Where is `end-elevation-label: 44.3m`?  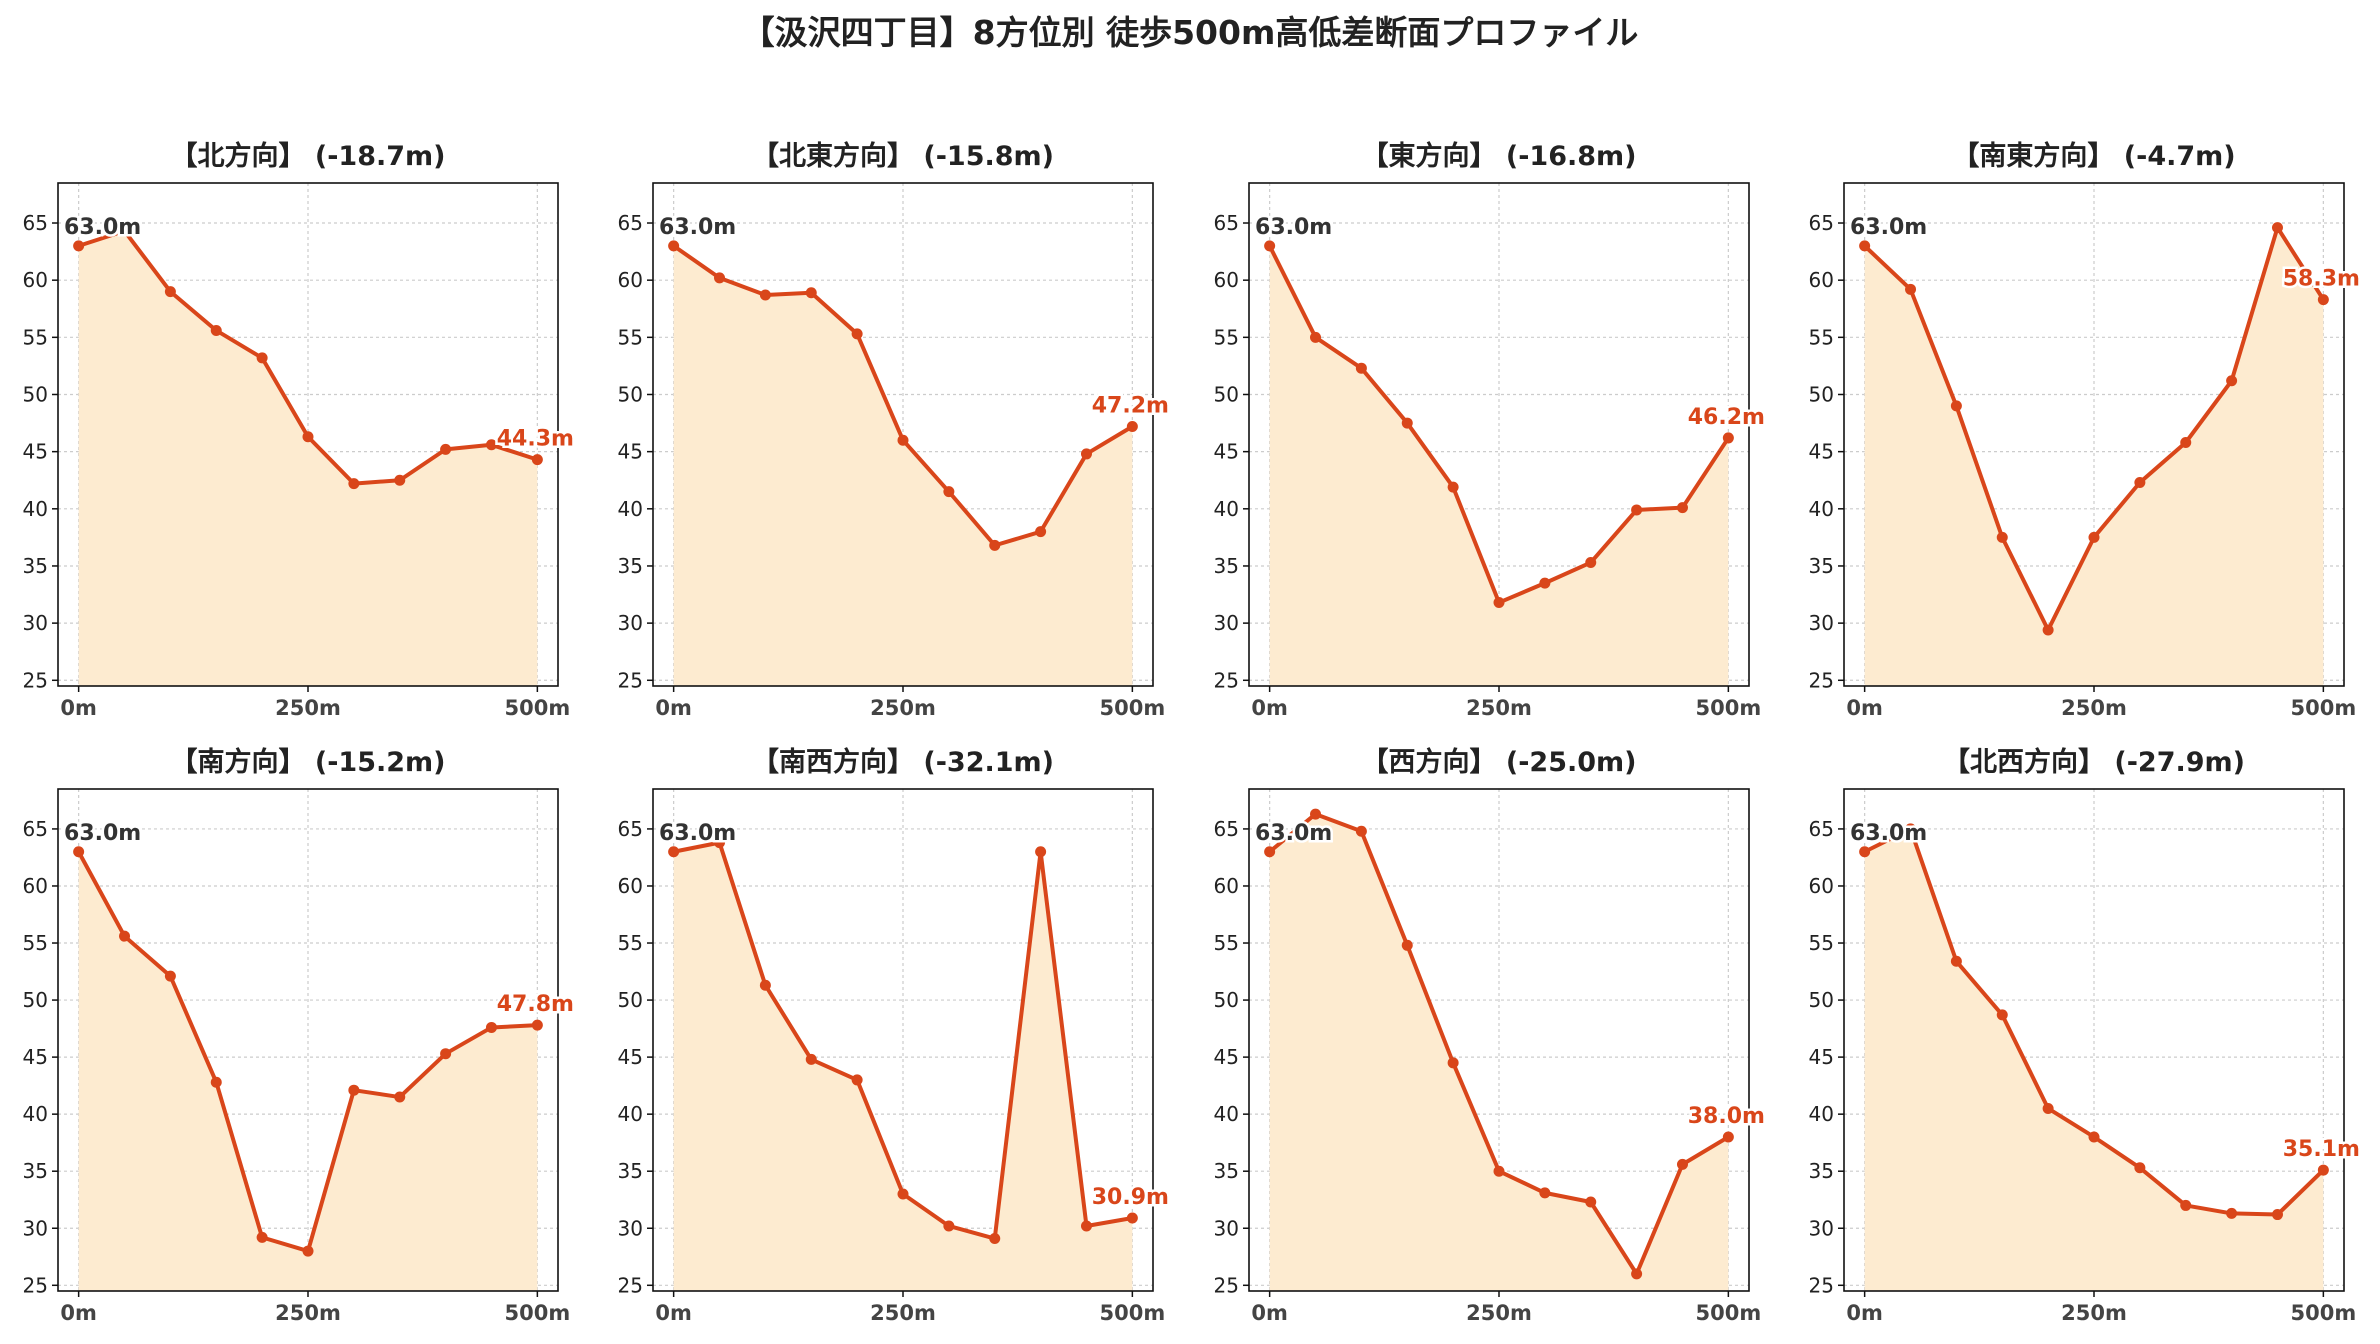
end-elevation-label: 44.3m is located at coordinates (535, 439).